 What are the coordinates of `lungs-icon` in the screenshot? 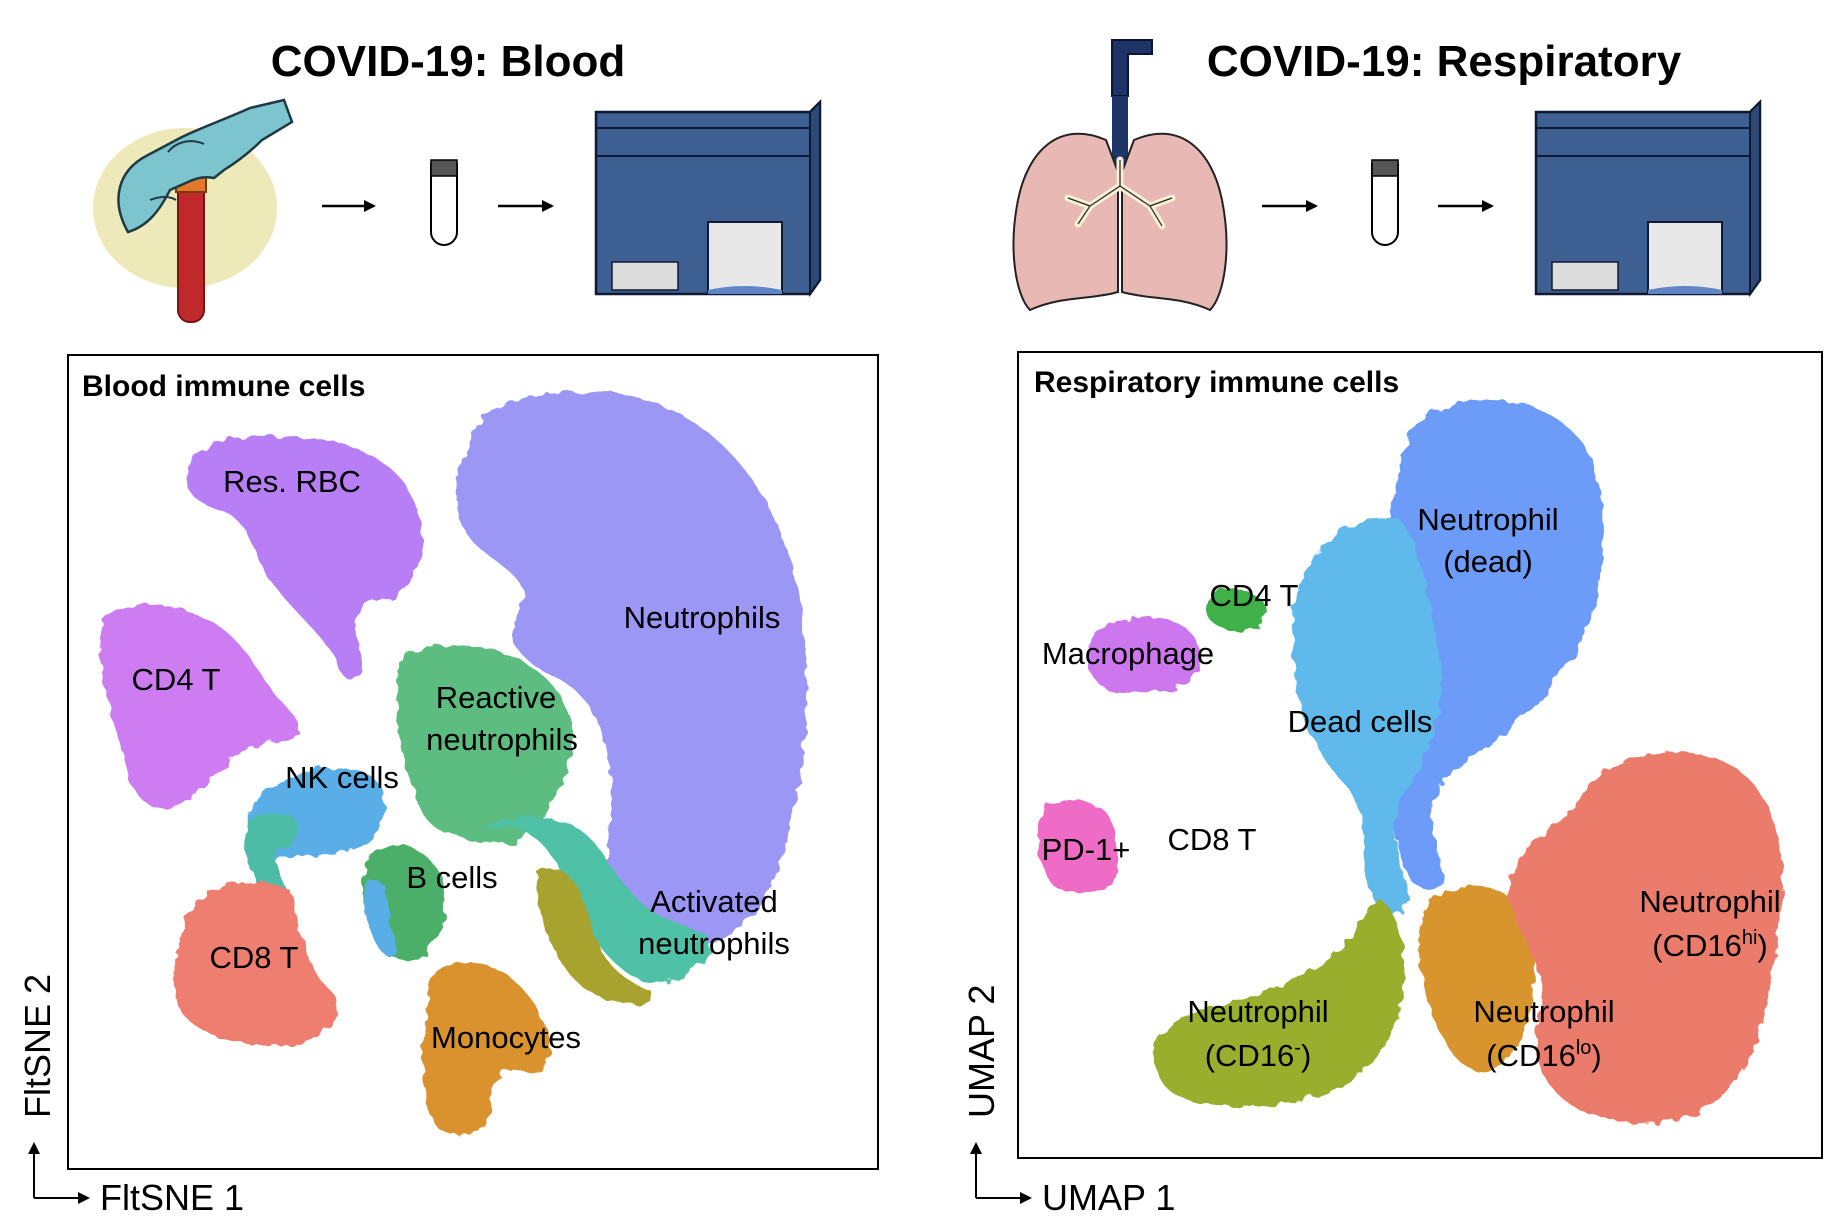 It's located at (1120, 175).